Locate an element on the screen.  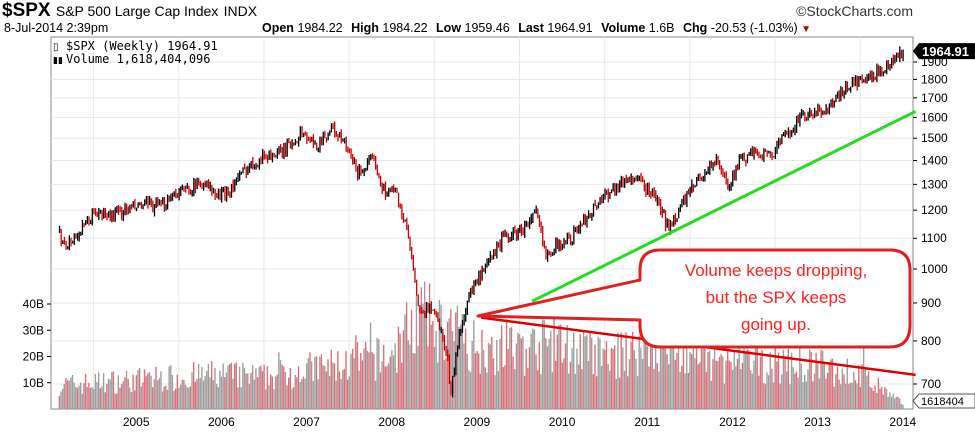
open-label: Open is located at coordinates (278, 28).